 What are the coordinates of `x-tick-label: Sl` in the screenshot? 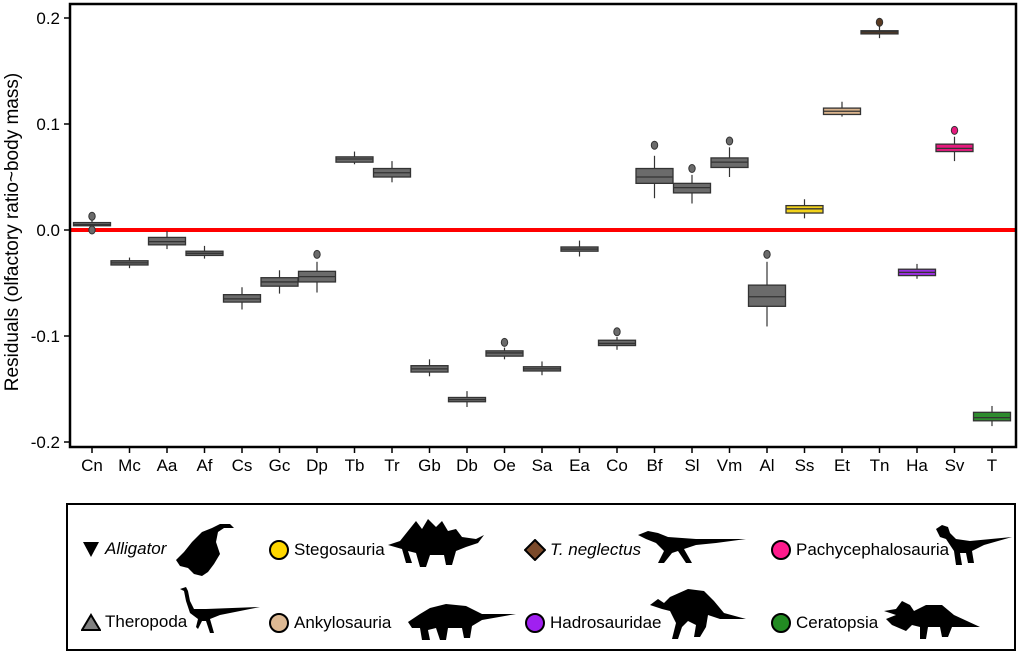 It's located at (691, 465).